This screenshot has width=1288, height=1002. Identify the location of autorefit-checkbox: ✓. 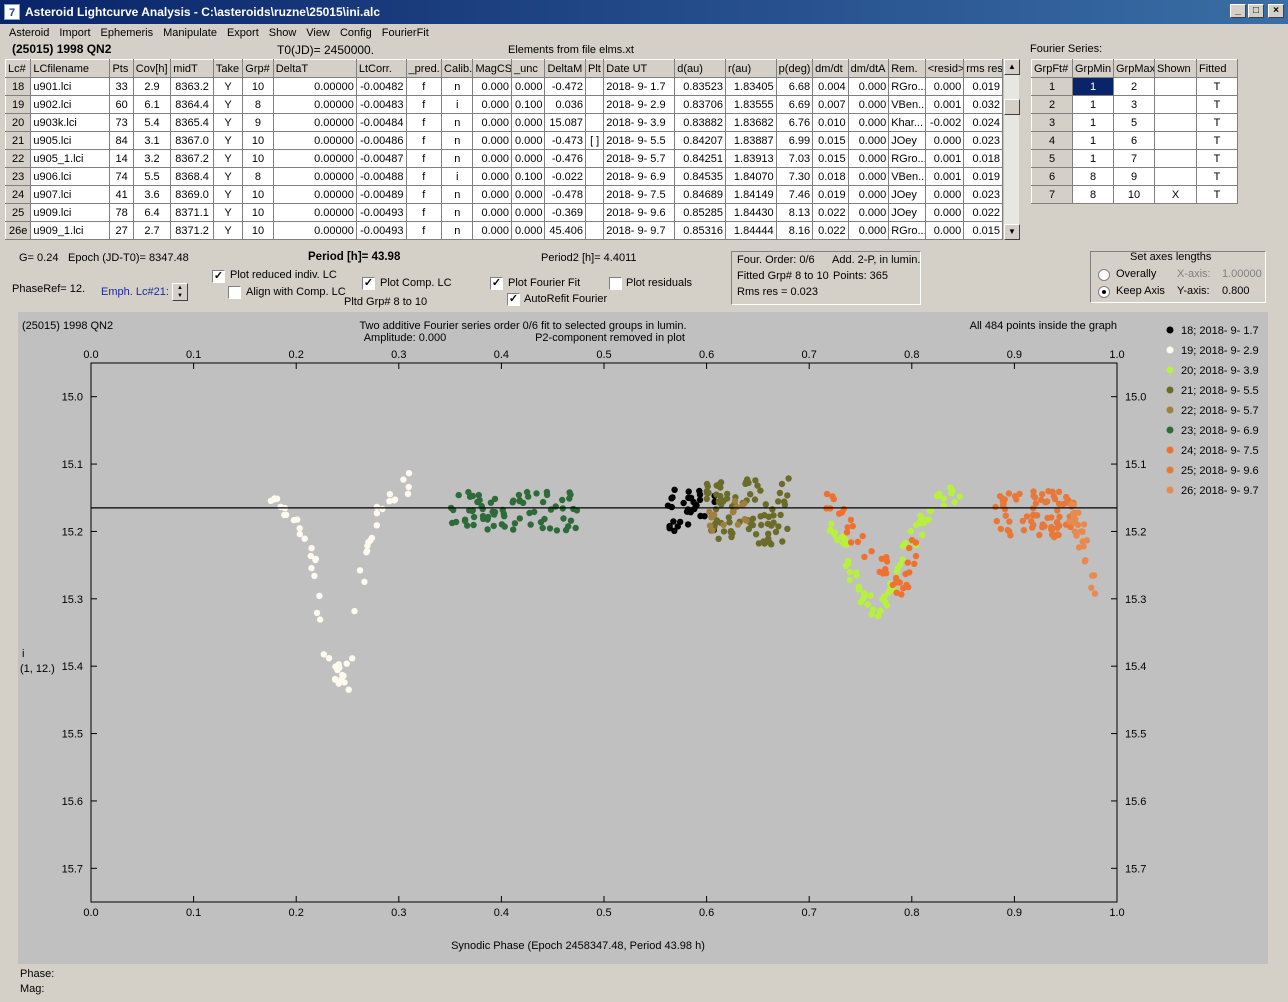
(513, 299).